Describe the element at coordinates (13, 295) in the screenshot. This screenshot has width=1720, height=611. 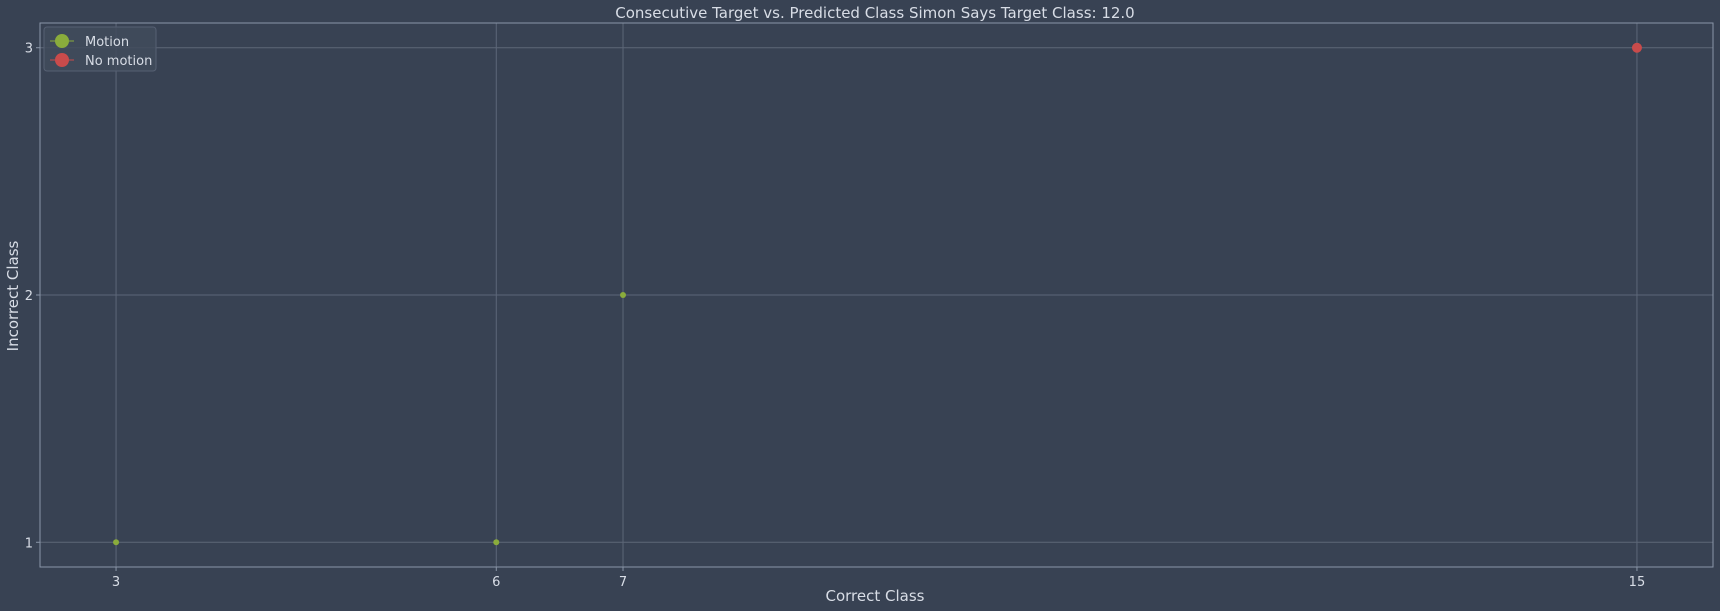
I see `y-axis-title: Incorrect Class` at that location.